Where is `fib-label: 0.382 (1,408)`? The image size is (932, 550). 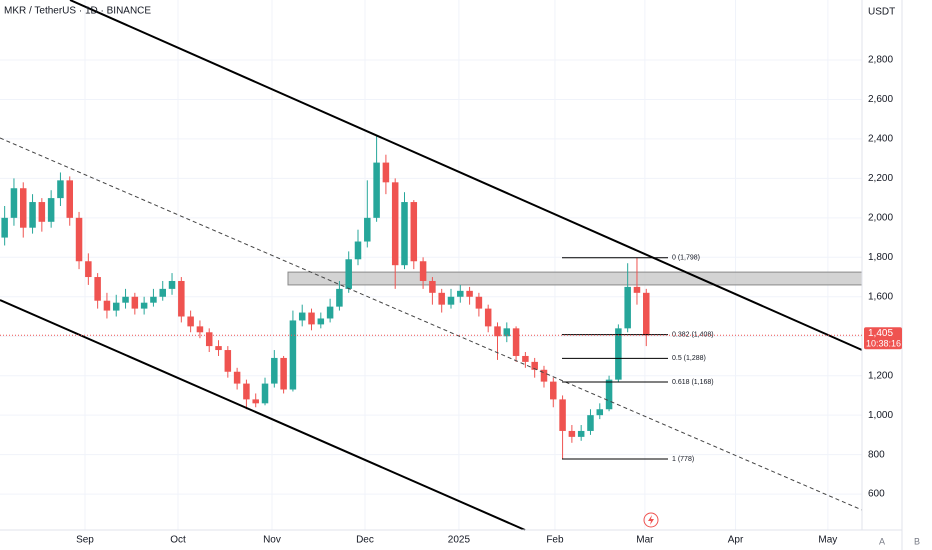
fib-label: 0.382 (1,408) is located at coordinates (693, 334).